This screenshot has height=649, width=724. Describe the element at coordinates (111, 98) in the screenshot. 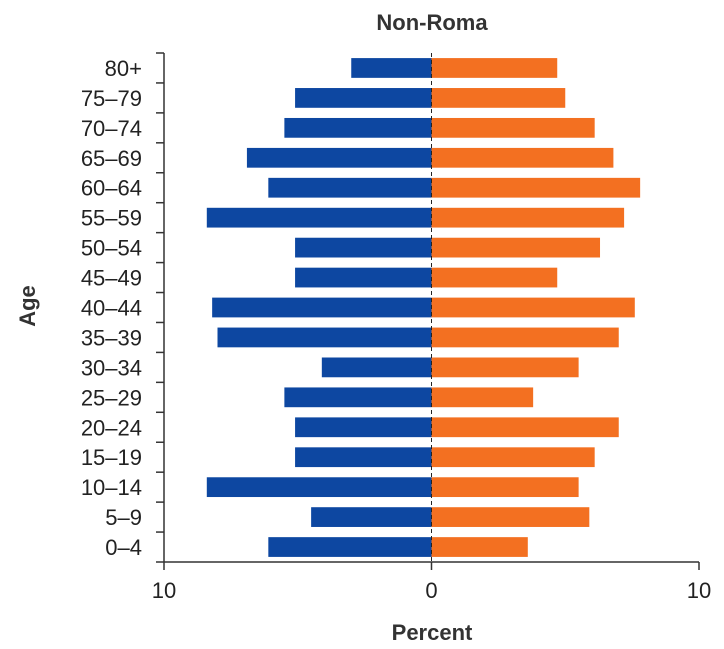

I see `y-tick-label: 75–79` at that location.